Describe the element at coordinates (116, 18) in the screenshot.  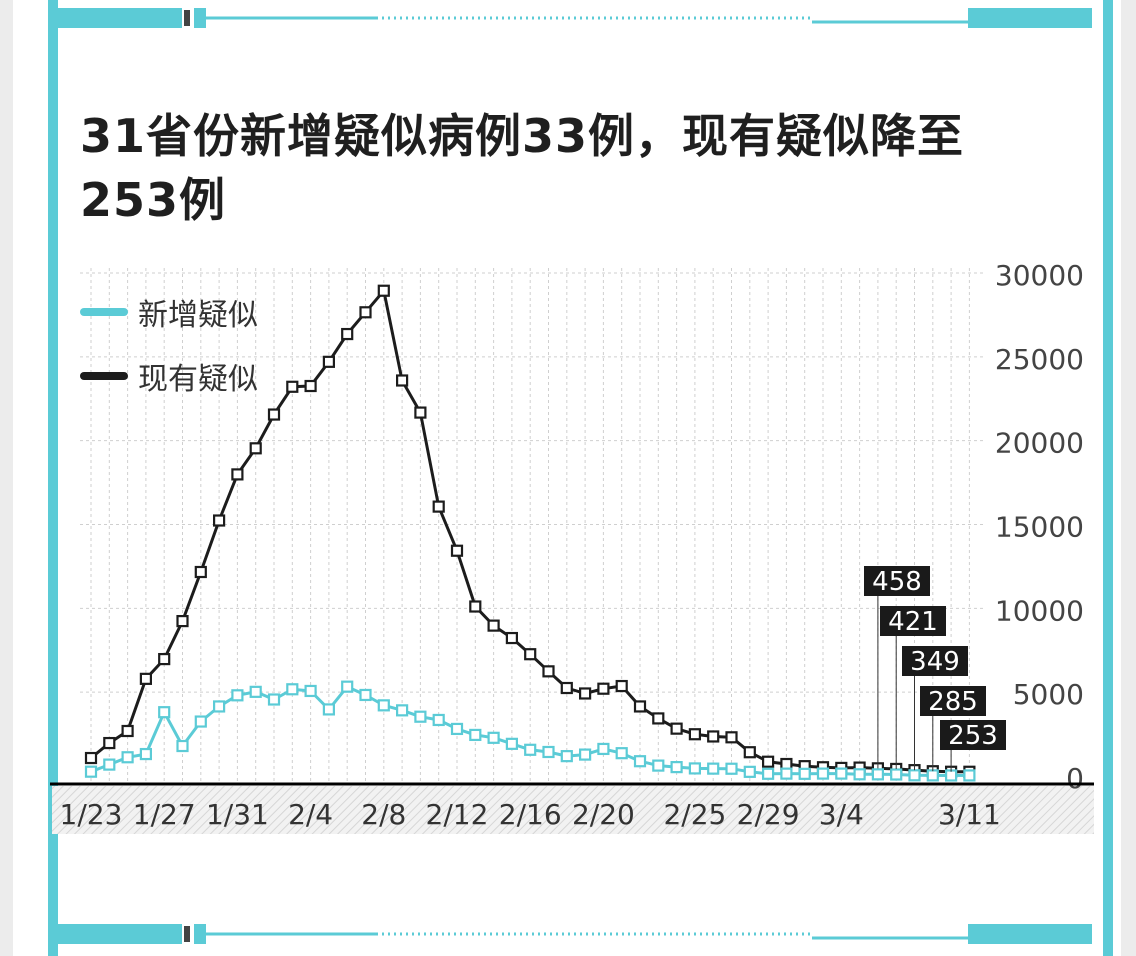
I see `ribbon-left-block` at that location.